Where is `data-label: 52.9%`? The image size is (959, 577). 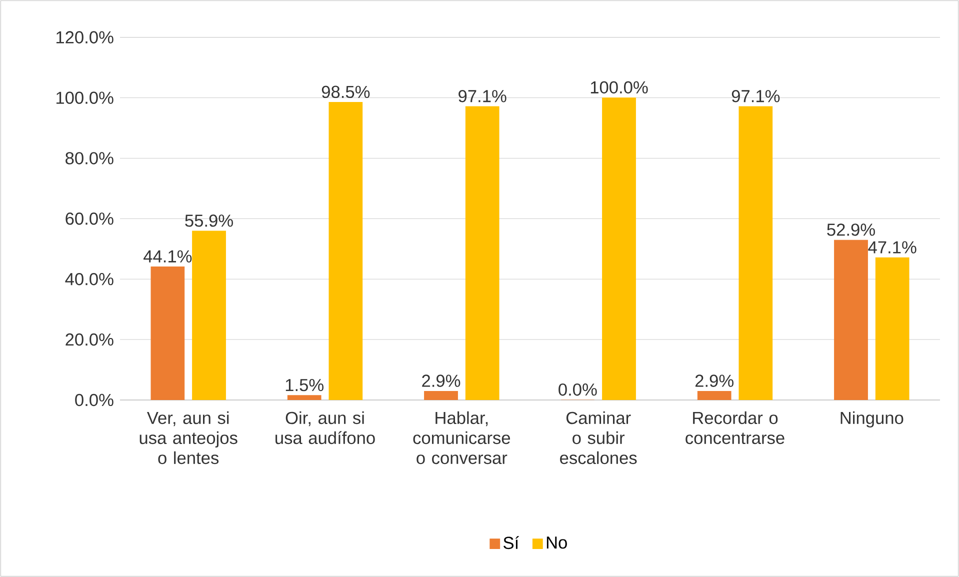 data-label: 52.9% is located at coordinates (851, 230).